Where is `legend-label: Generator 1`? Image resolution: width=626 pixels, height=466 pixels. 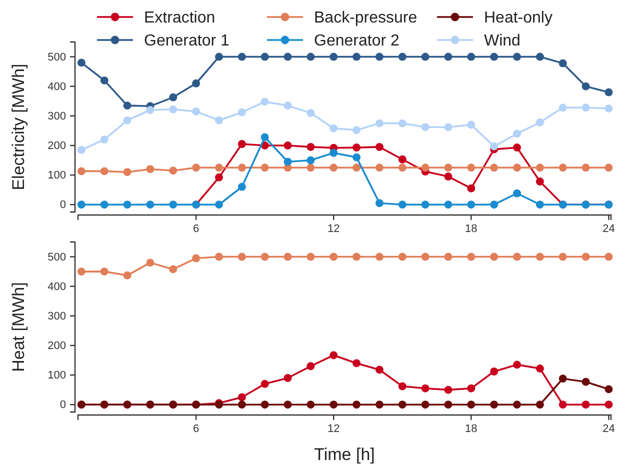 legend-label: Generator 1 is located at coordinates (187, 41).